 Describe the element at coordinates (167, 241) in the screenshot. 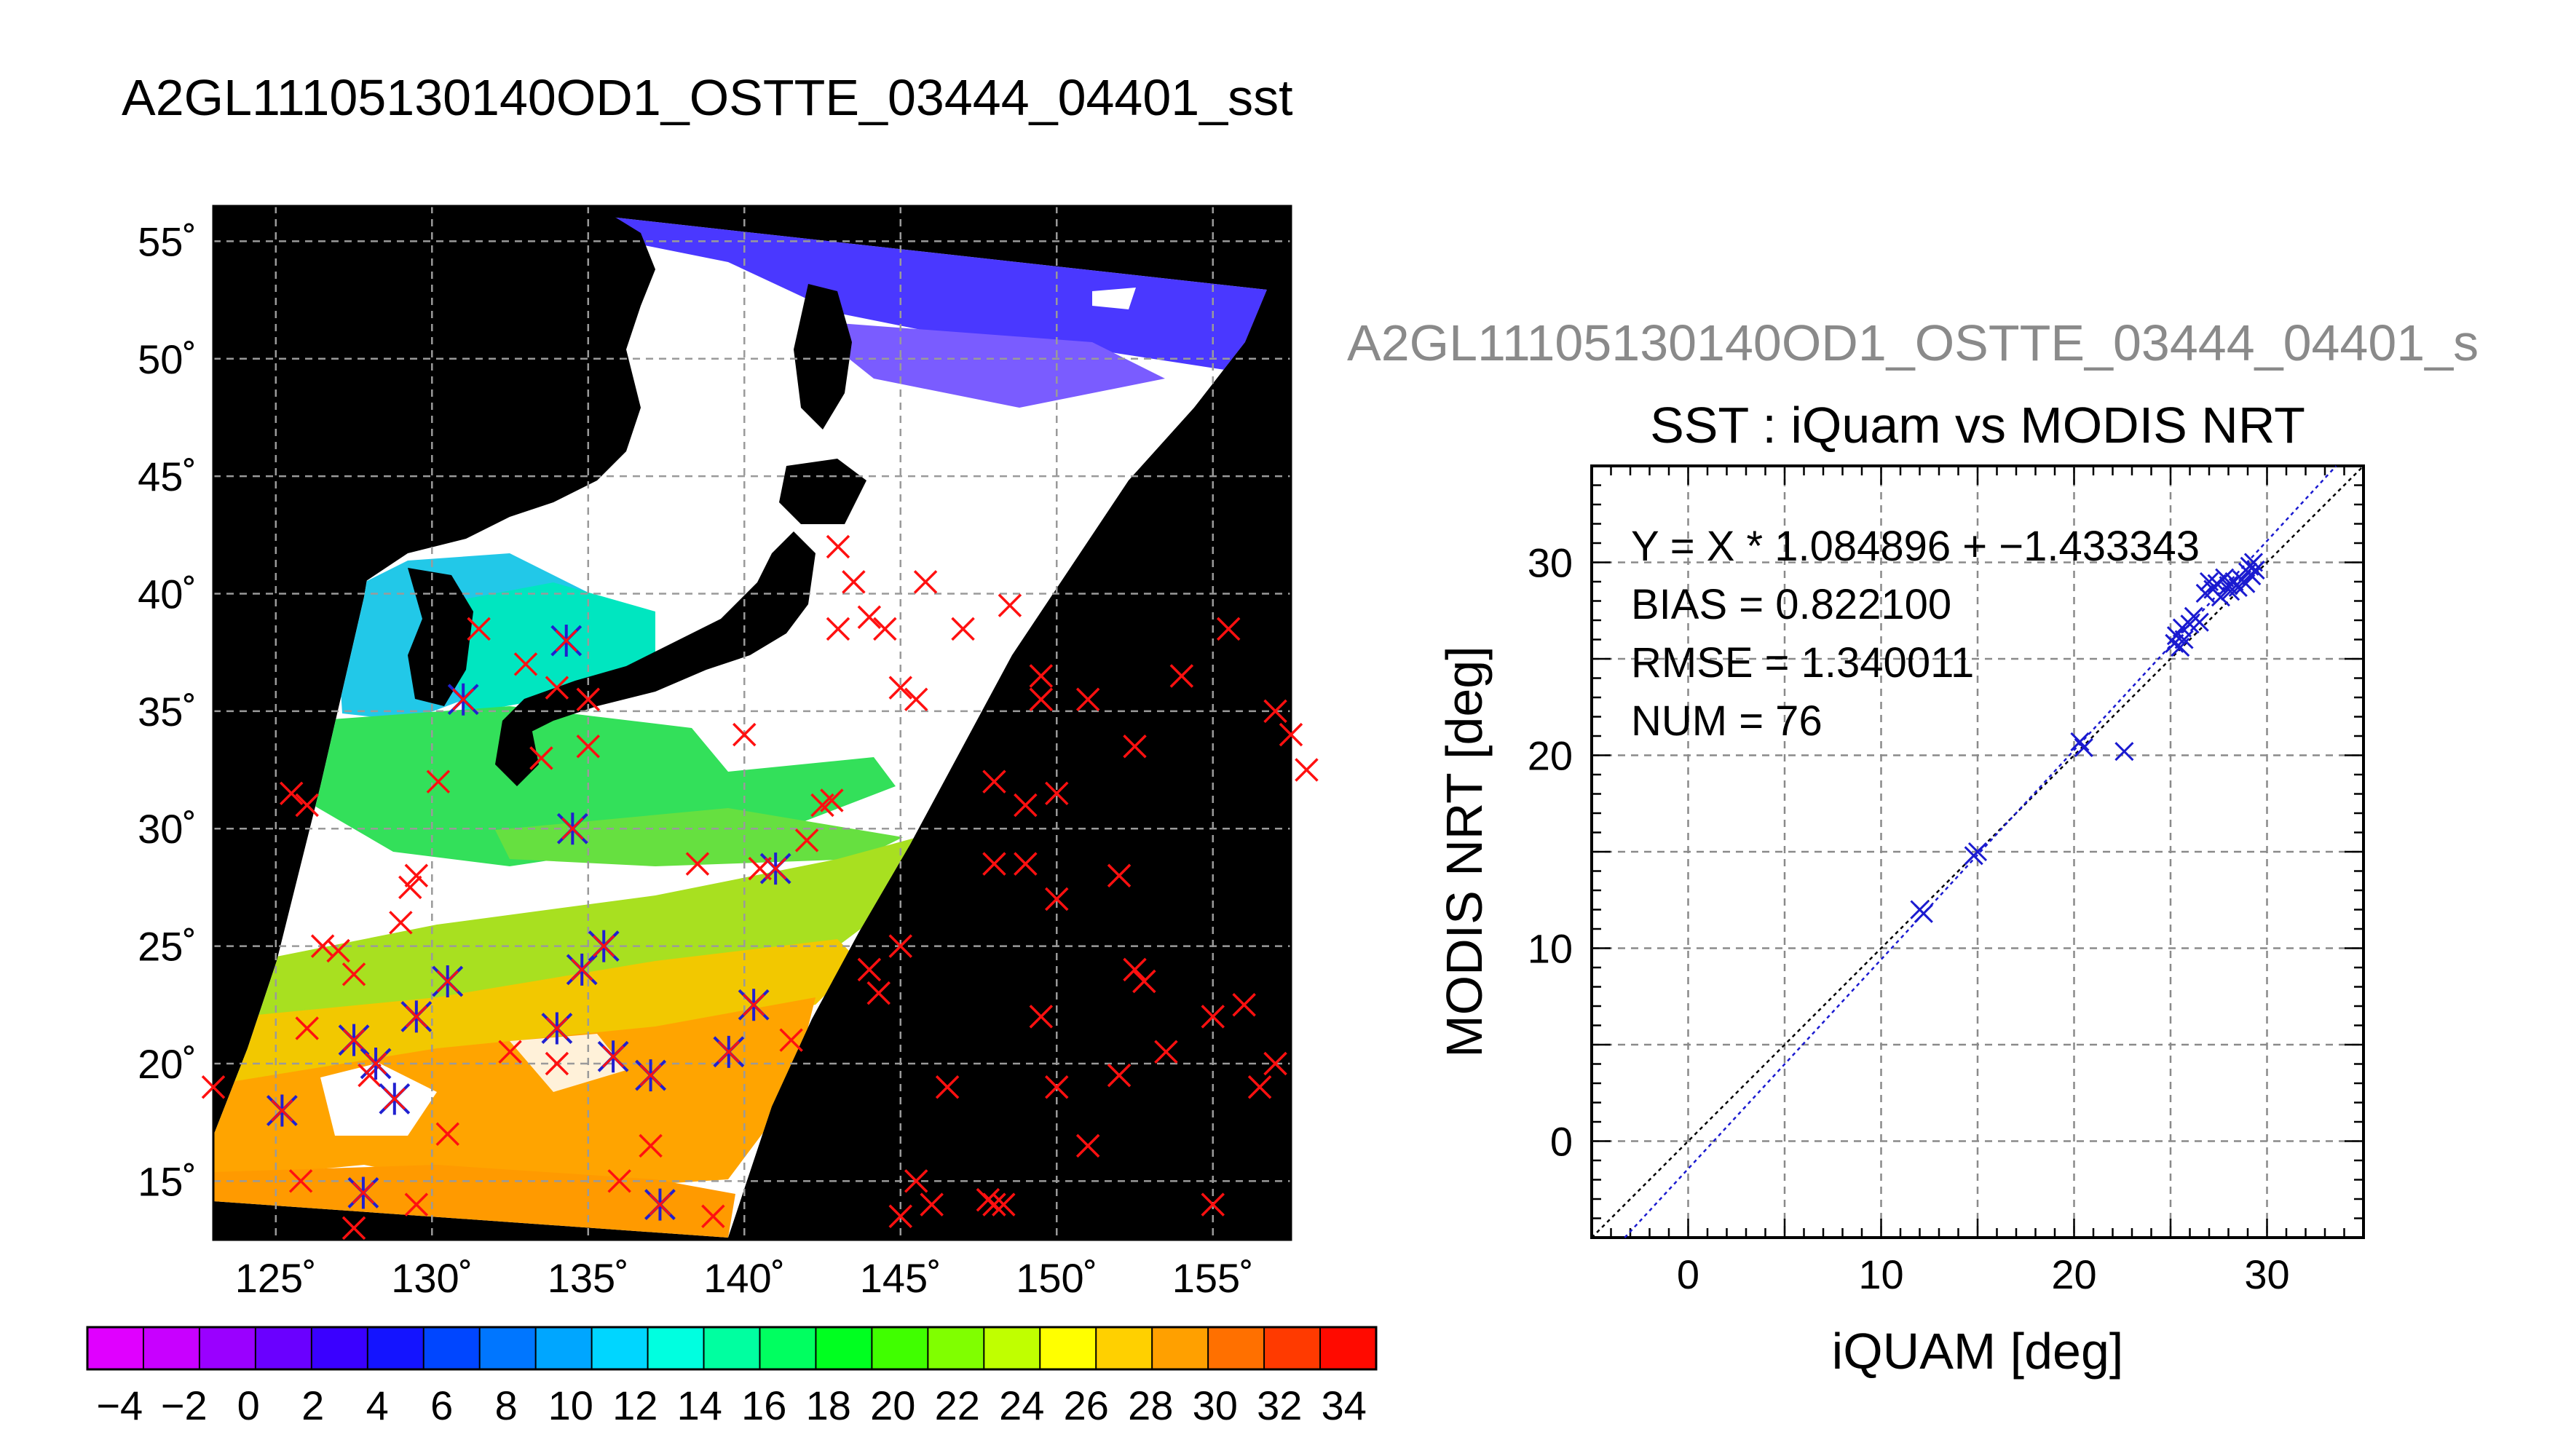

I see `latitude-tick-label: 55˚` at that location.